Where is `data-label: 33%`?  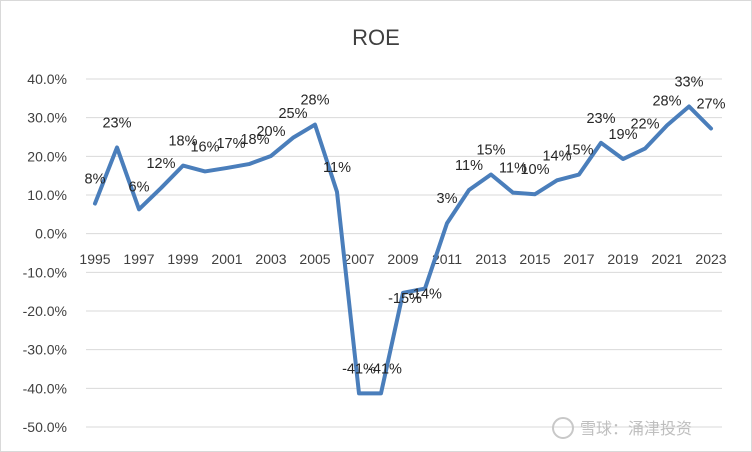
data-label: 33% is located at coordinates (688, 82).